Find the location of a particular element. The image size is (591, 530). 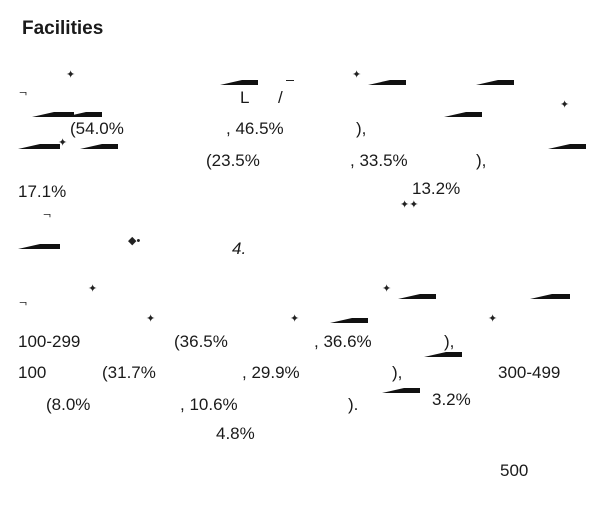

text-fragment: 13.2% is located at coordinates (436, 188).